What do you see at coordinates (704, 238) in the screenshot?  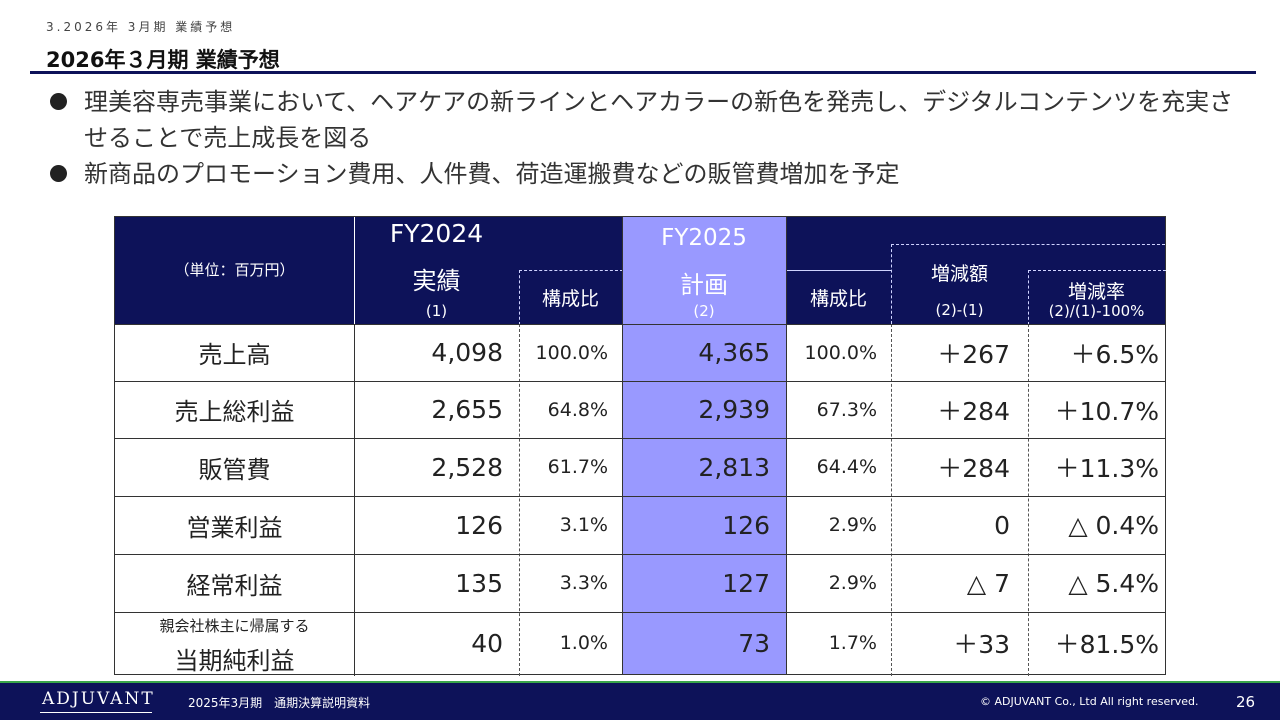 I see `fy2025-year: FY2025` at bounding box center [704, 238].